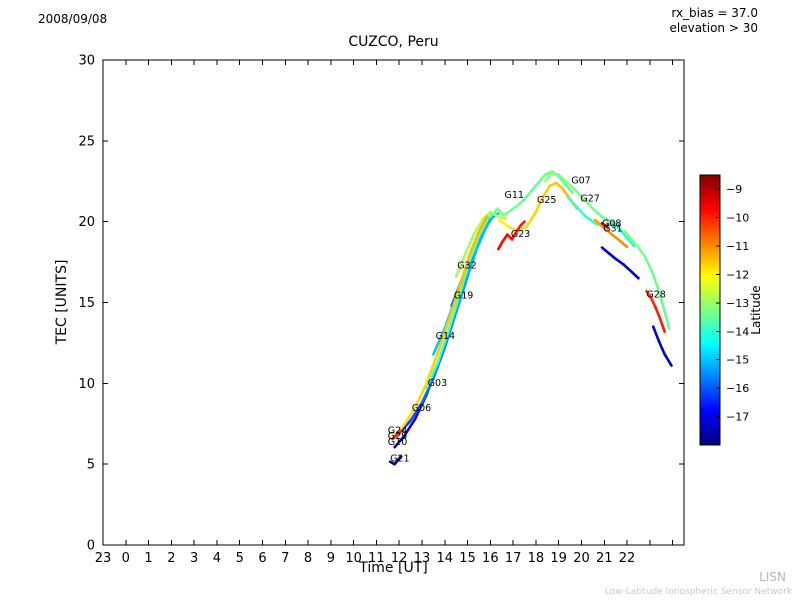  I want to click on colorbar-tick-label: −14, so click(737, 331).